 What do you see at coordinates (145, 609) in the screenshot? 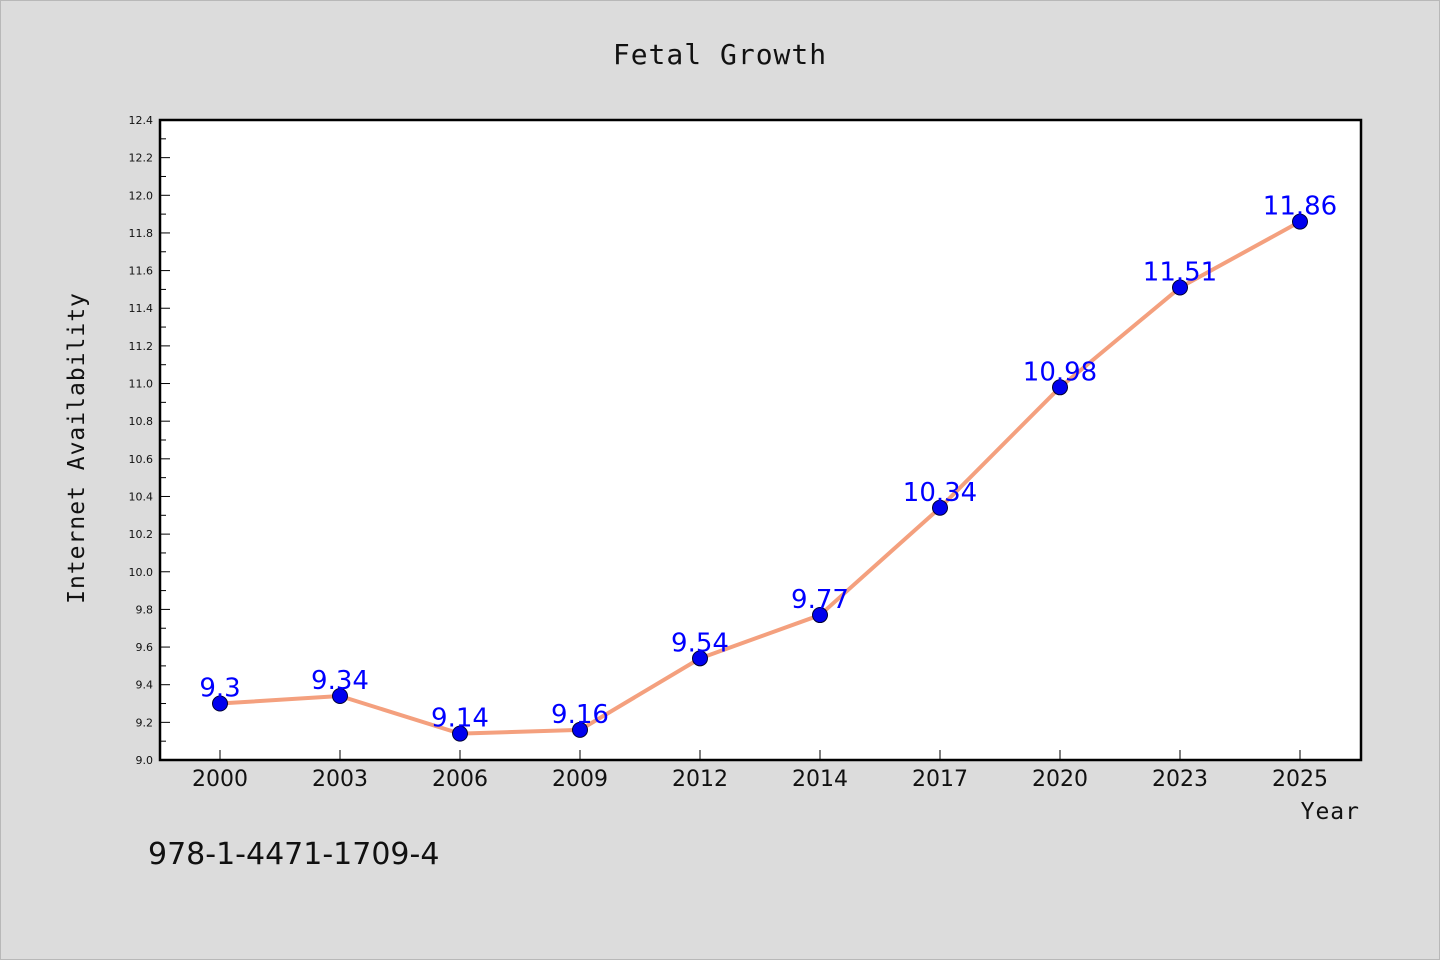
I see `y-tick-label: 9.8` at bounding box center [145, 609].